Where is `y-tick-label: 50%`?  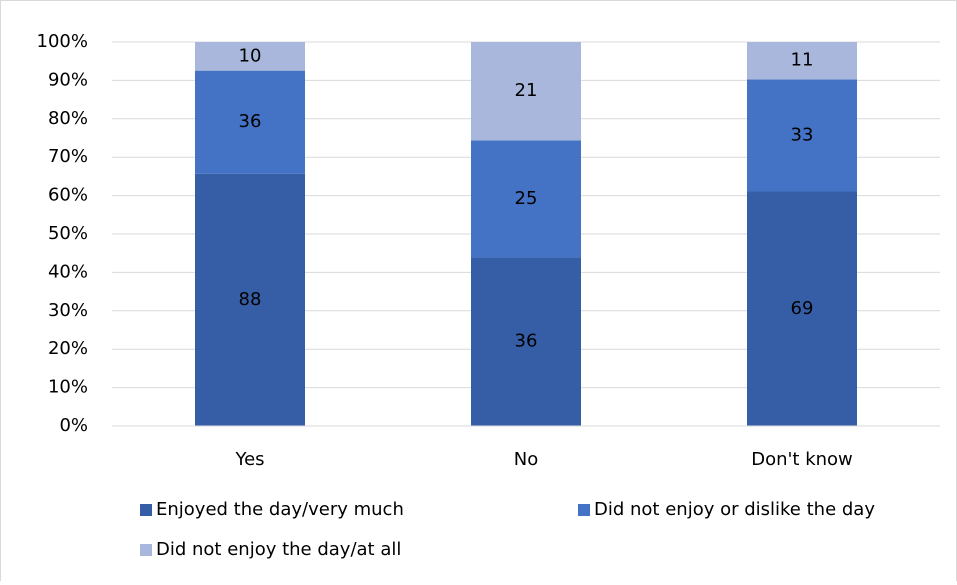
y-tick-label: 50% is located at coordinates (68, 233).